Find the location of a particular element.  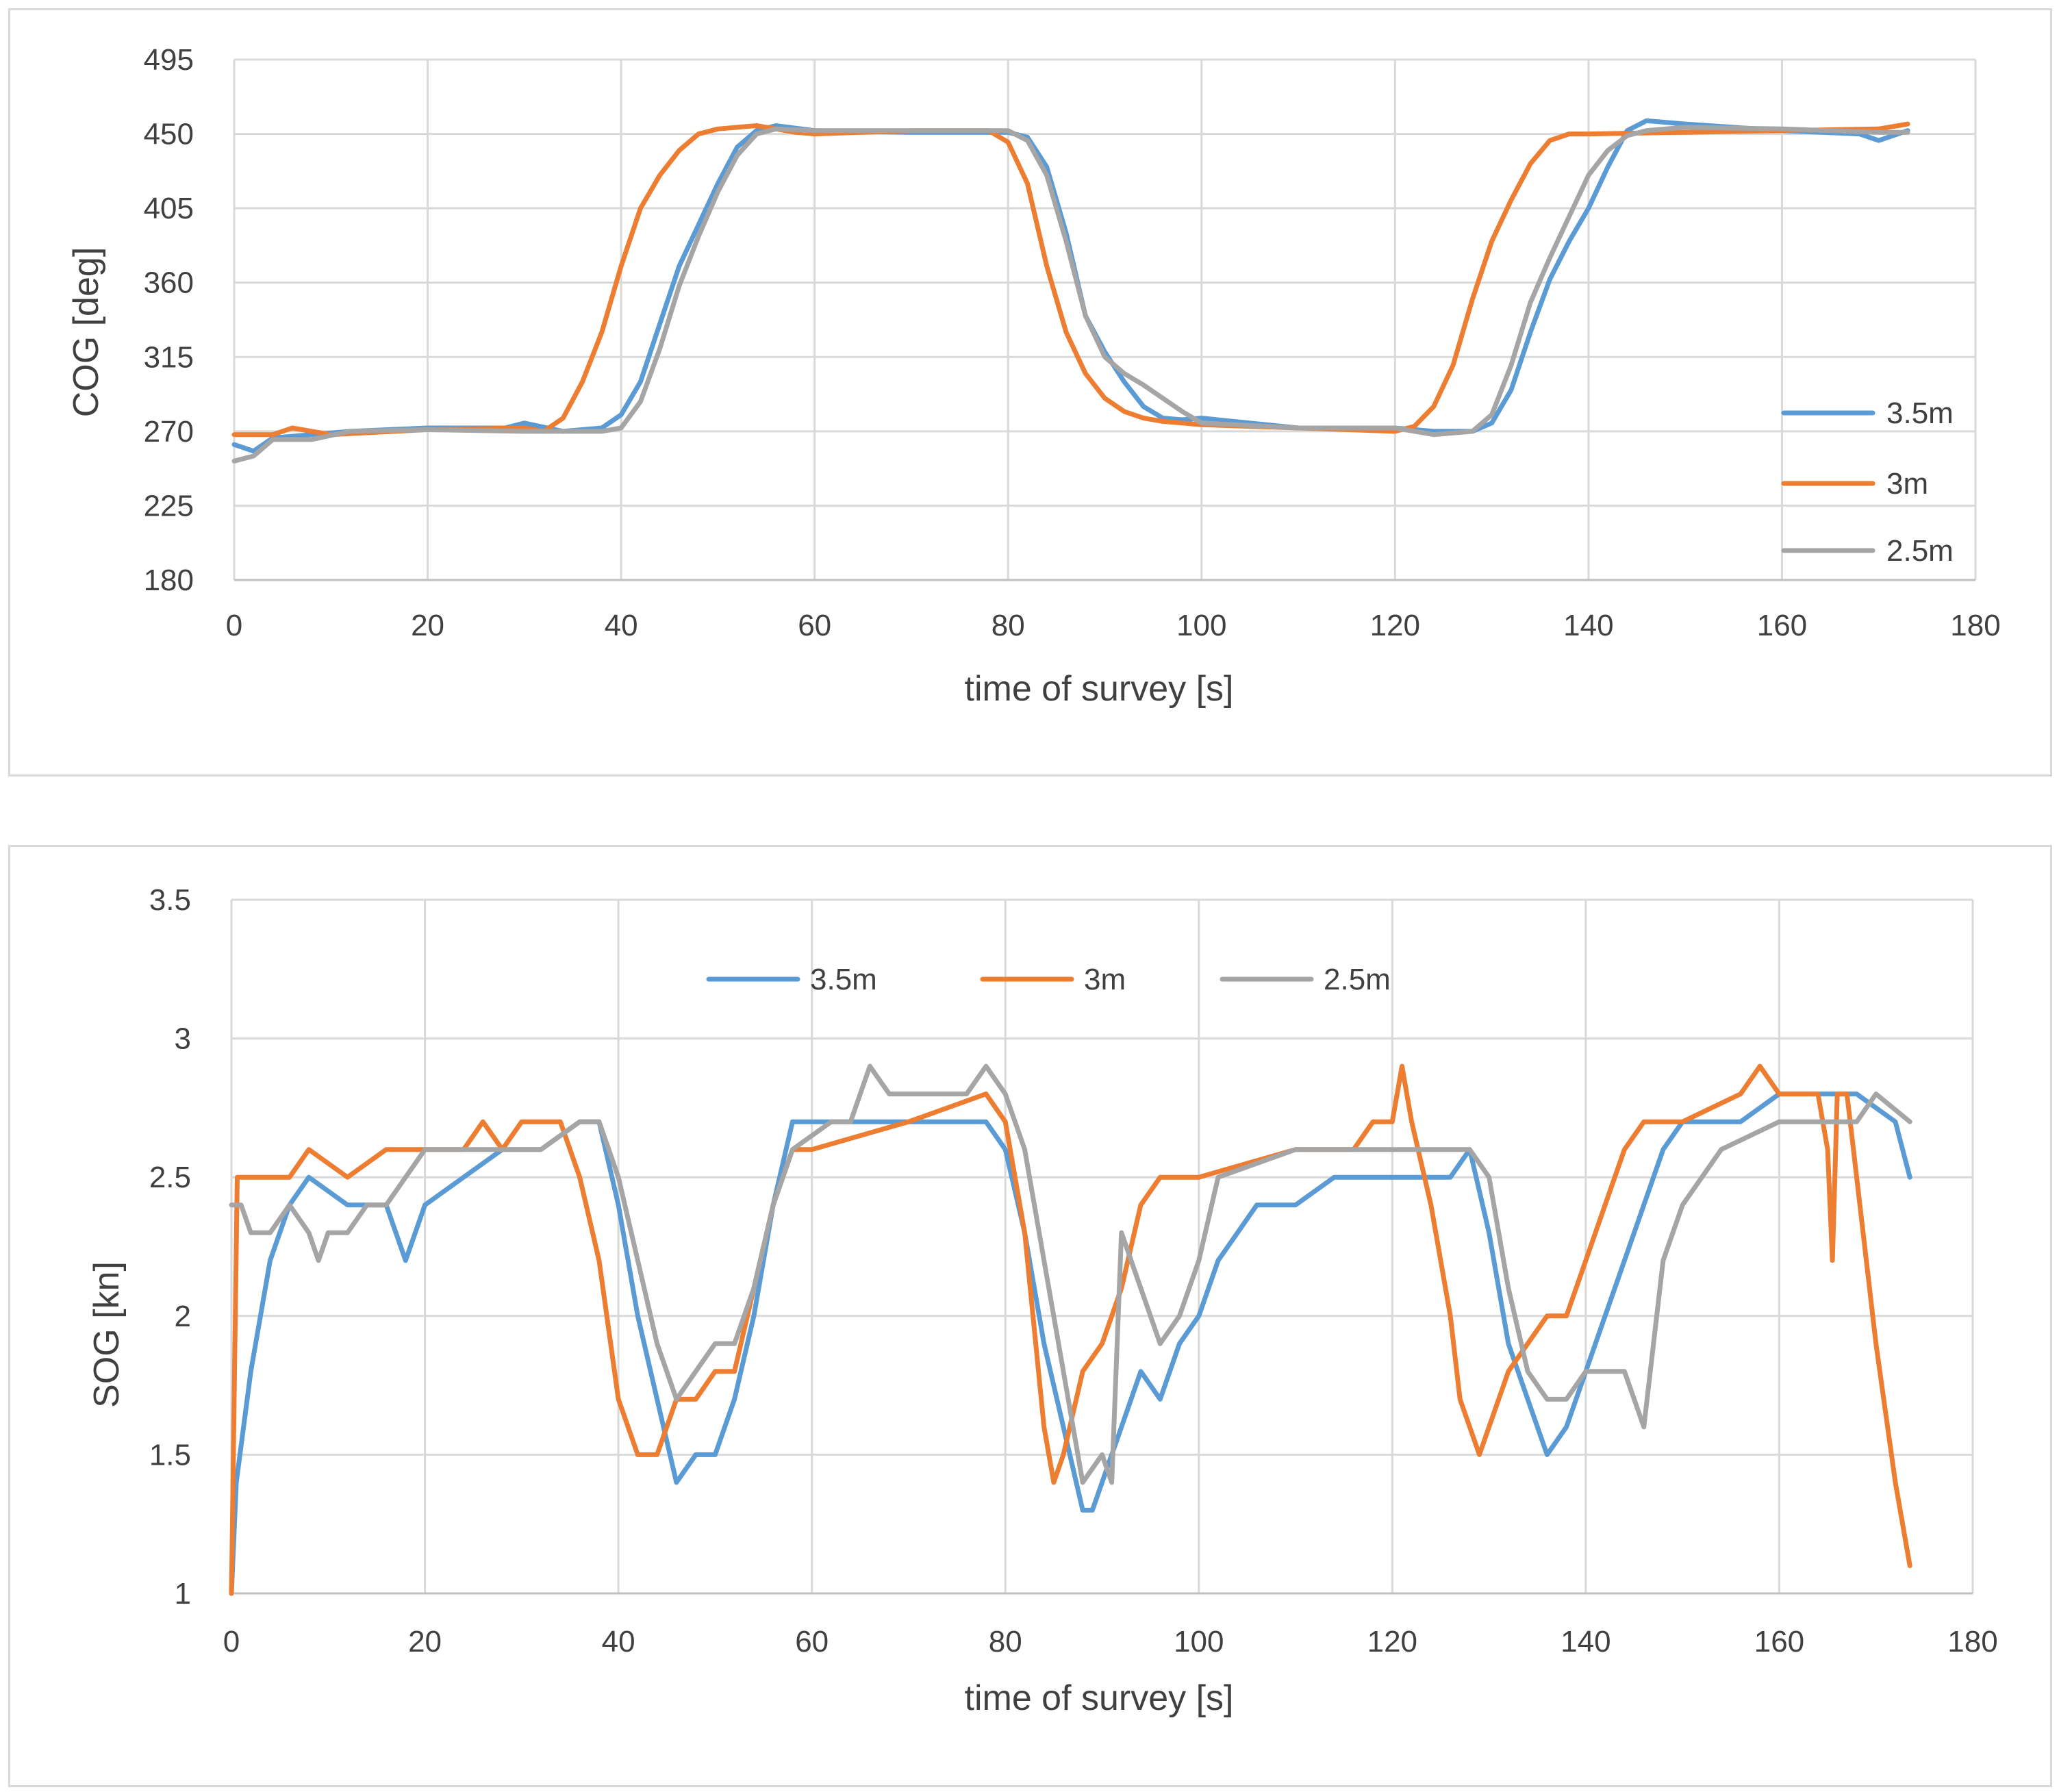

sog-y-tick-label: 3.5 is located at coordinates (170, 900).